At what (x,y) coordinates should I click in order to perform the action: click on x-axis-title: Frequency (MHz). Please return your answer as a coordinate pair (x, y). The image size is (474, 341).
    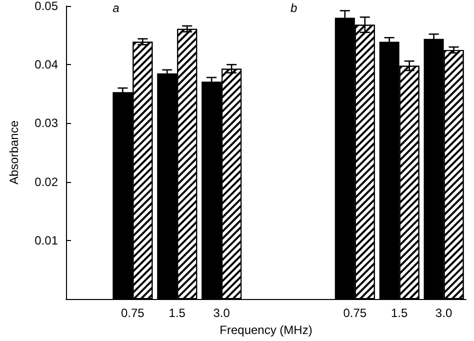
    Looking at the image, I should click on (266, 329).